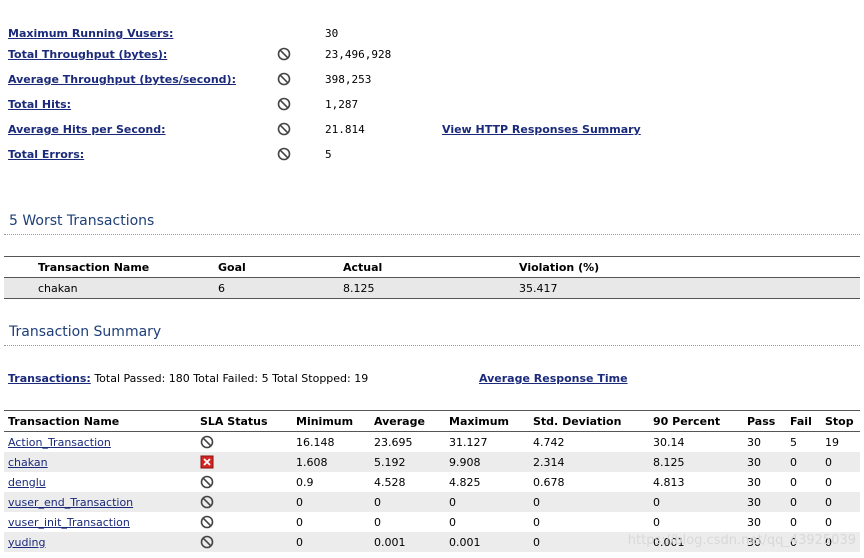 This screenshot has height=558, width=864. I want to click on col-pass: Pass, so click(761, 421).